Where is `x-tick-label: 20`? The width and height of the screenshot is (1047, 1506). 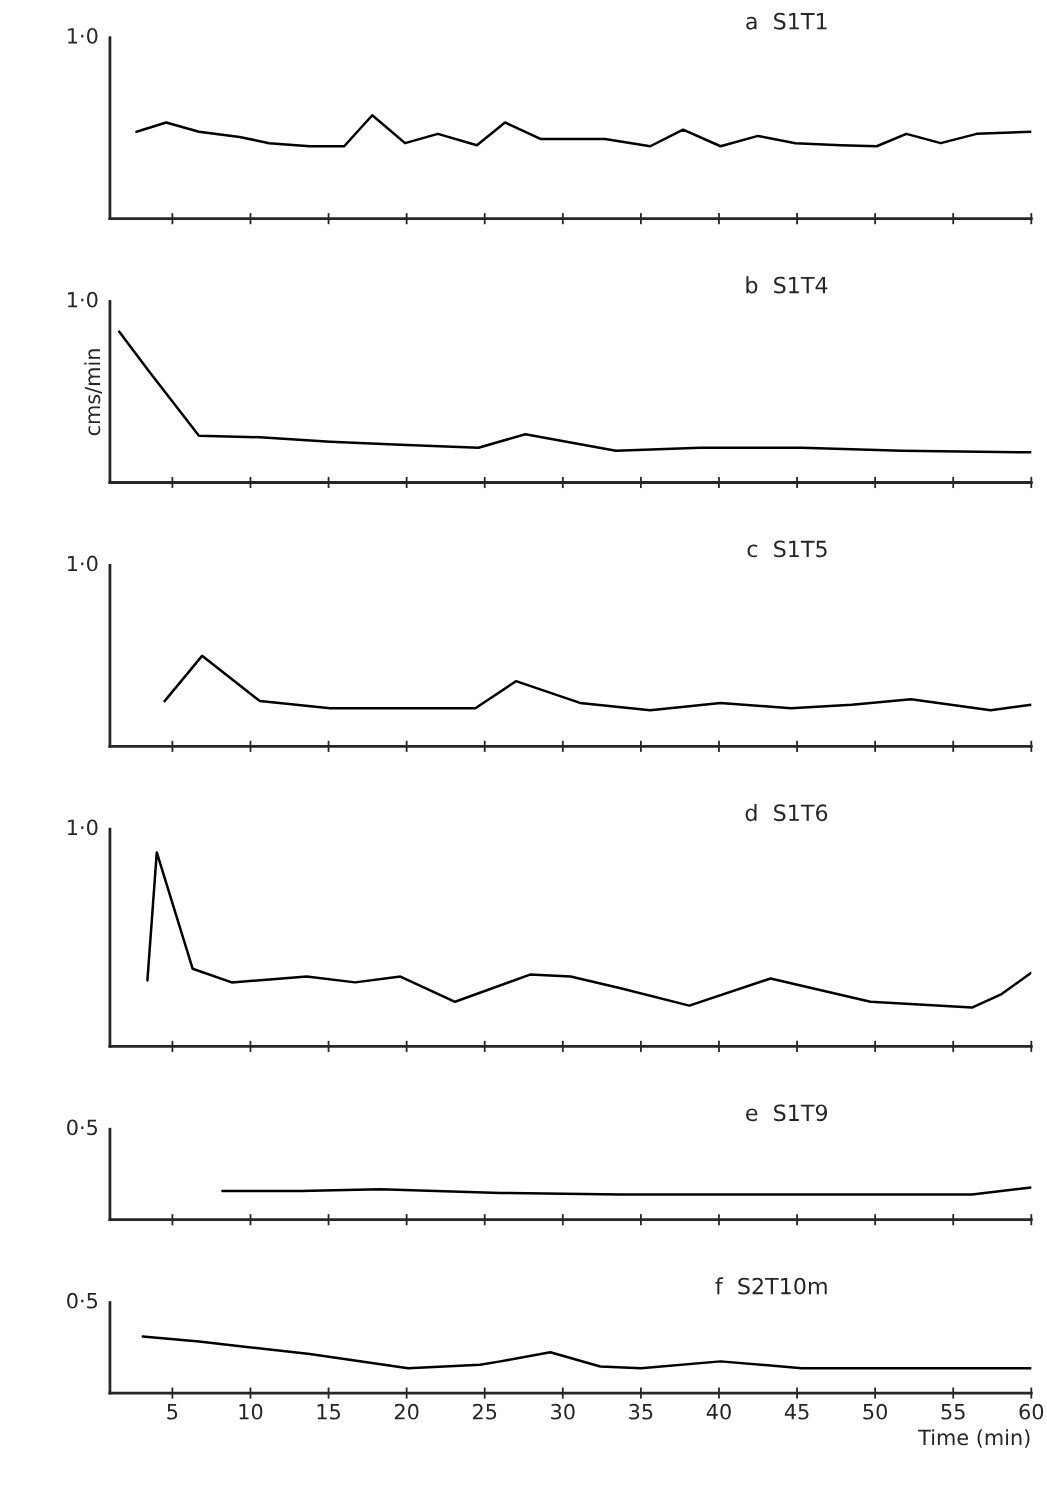
x-tick-label: 20 is located at coordinates (406, 1411).